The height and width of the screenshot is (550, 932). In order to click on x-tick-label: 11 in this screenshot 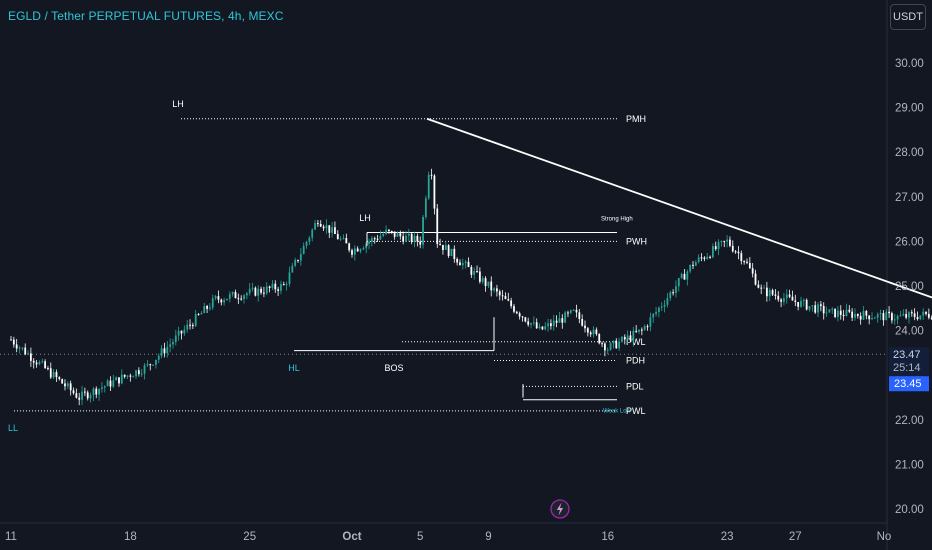, I will do `click(11, 537)`.